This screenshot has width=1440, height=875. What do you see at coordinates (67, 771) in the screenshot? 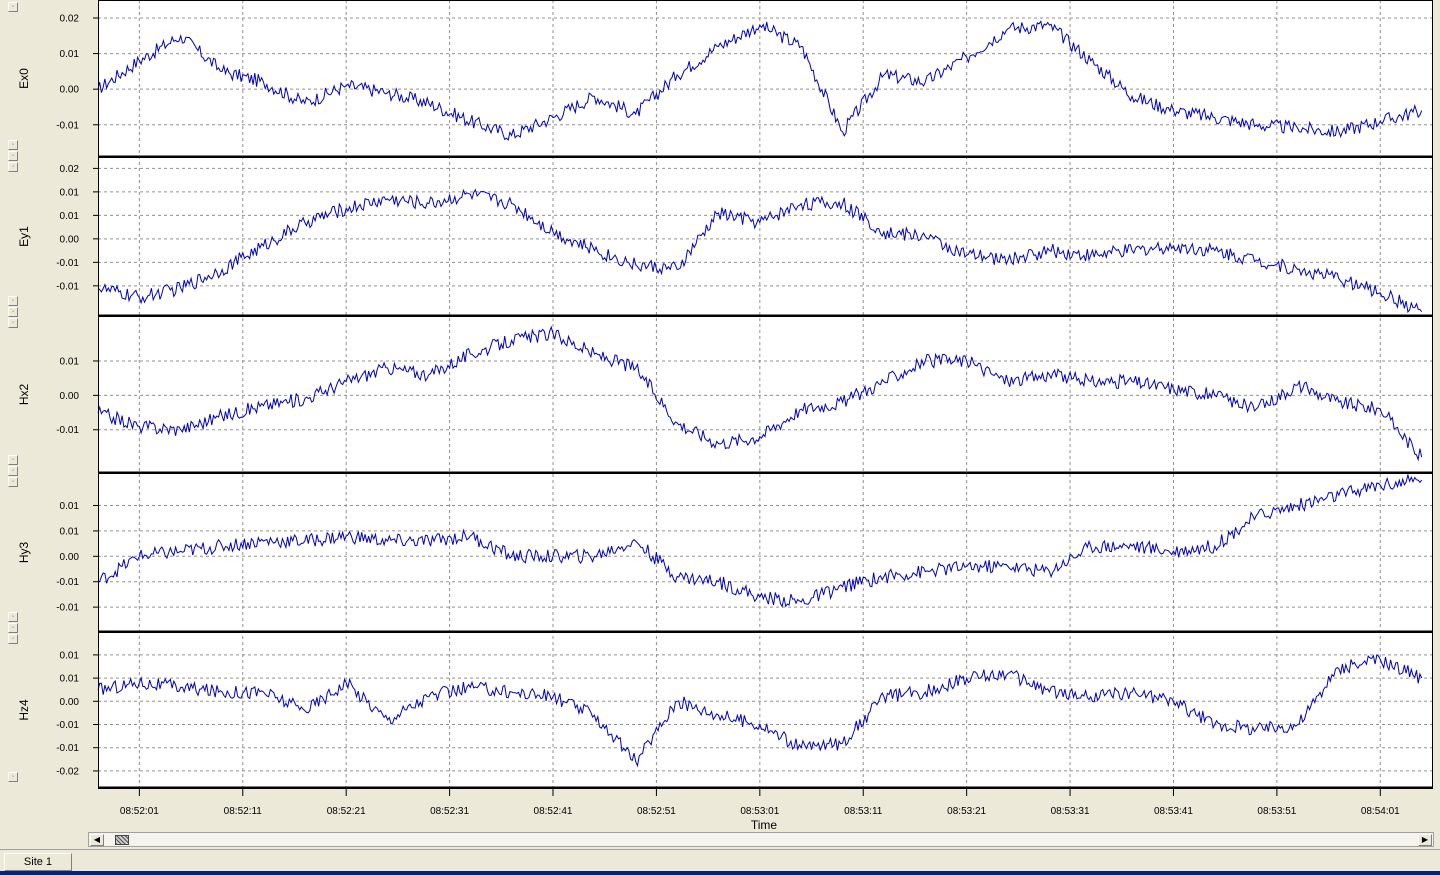
I see `y-tick-label: -0.02` at bounding box center [67, 771].